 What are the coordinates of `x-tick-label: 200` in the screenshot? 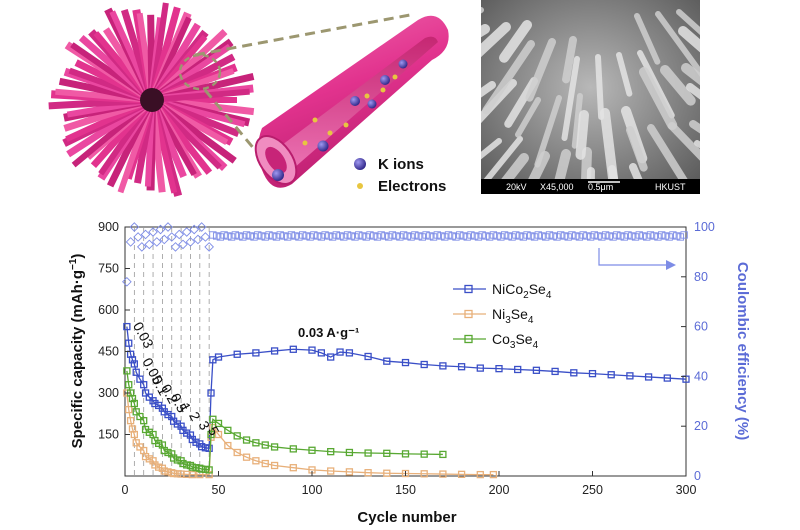 It's located at (499, 490).